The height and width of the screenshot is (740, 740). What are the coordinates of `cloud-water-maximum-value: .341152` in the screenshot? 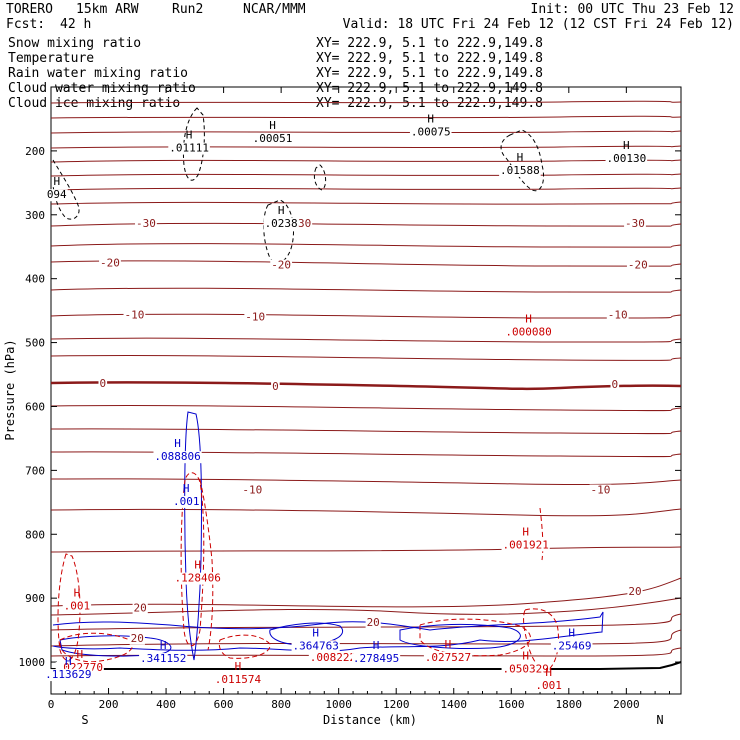 It's located at (163, 658).